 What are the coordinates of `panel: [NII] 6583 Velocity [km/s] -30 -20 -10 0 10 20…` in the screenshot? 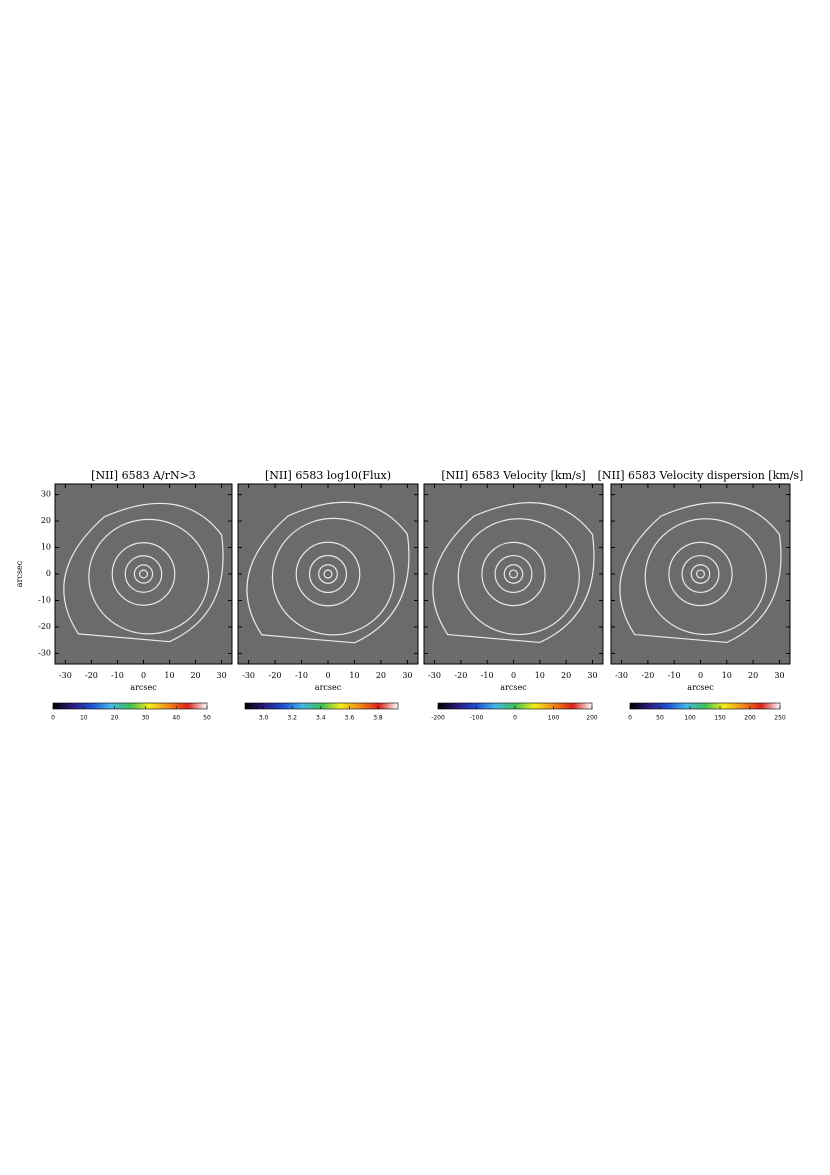 It's located at (513, 580).